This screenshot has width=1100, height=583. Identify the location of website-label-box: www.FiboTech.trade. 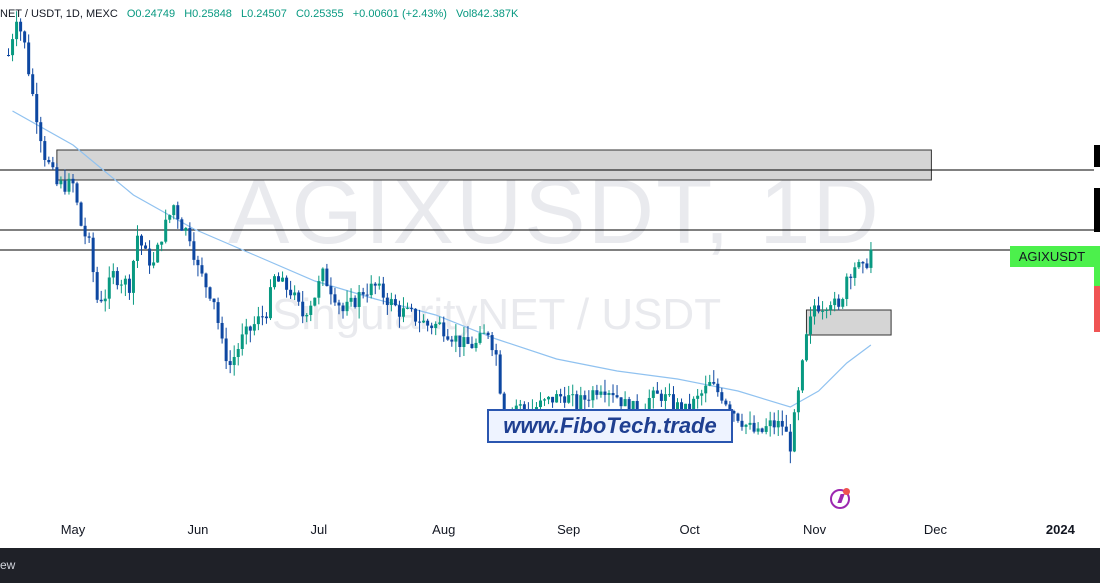
(610, 426).